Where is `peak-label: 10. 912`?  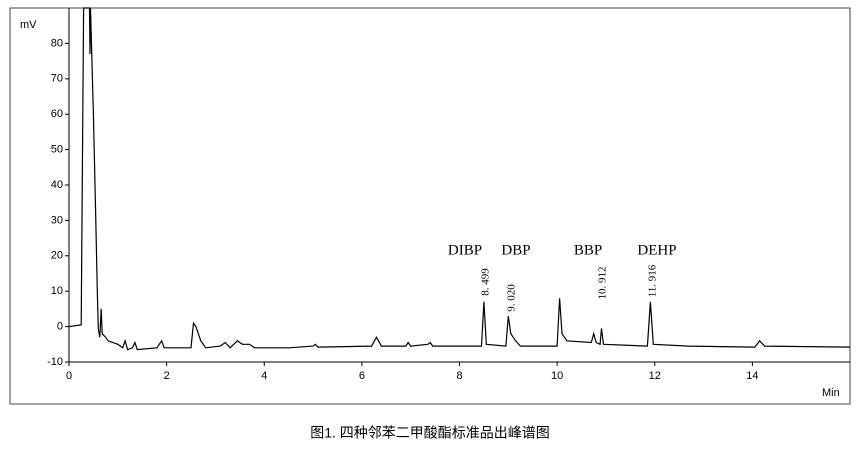 peak-label: 10. 912 is located at coordinates (603, 283).